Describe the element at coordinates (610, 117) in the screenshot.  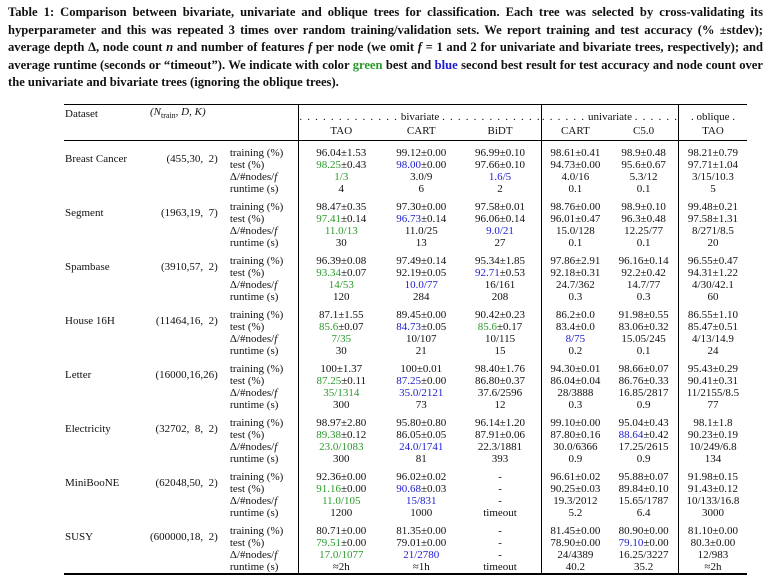
I see `group-label: univariate` at that location.